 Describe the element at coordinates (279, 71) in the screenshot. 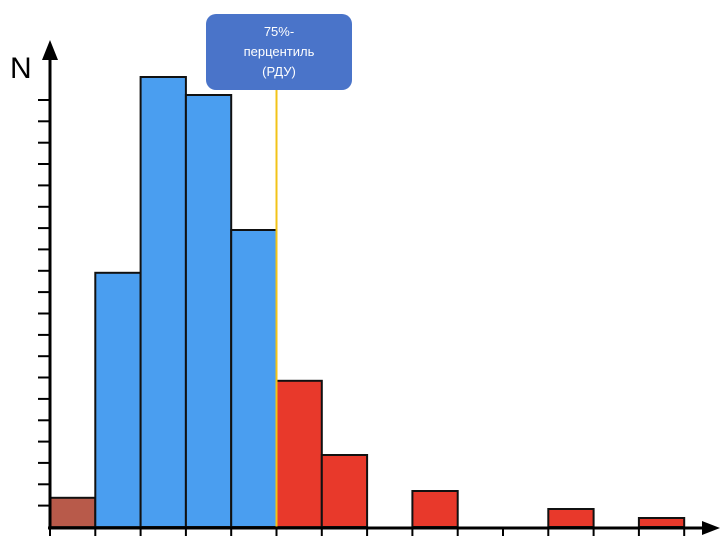

I see `annotation-line-3: (РДУ)` at that location.